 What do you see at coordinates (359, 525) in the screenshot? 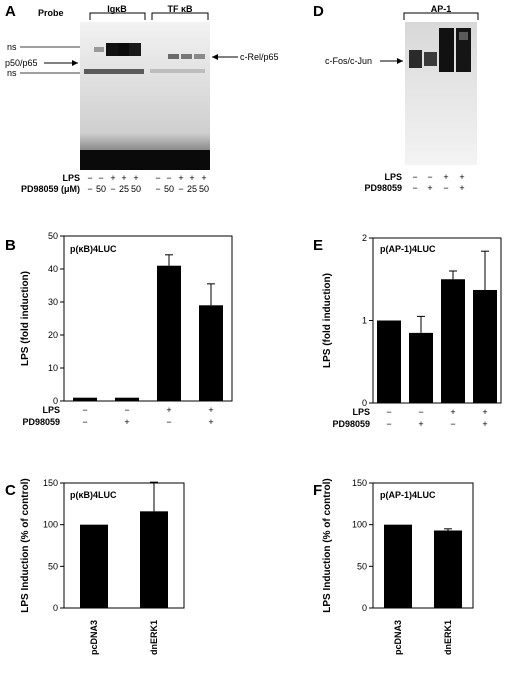
I see `chart-f-ytick-label: 100` at bounding box center [359, 525].